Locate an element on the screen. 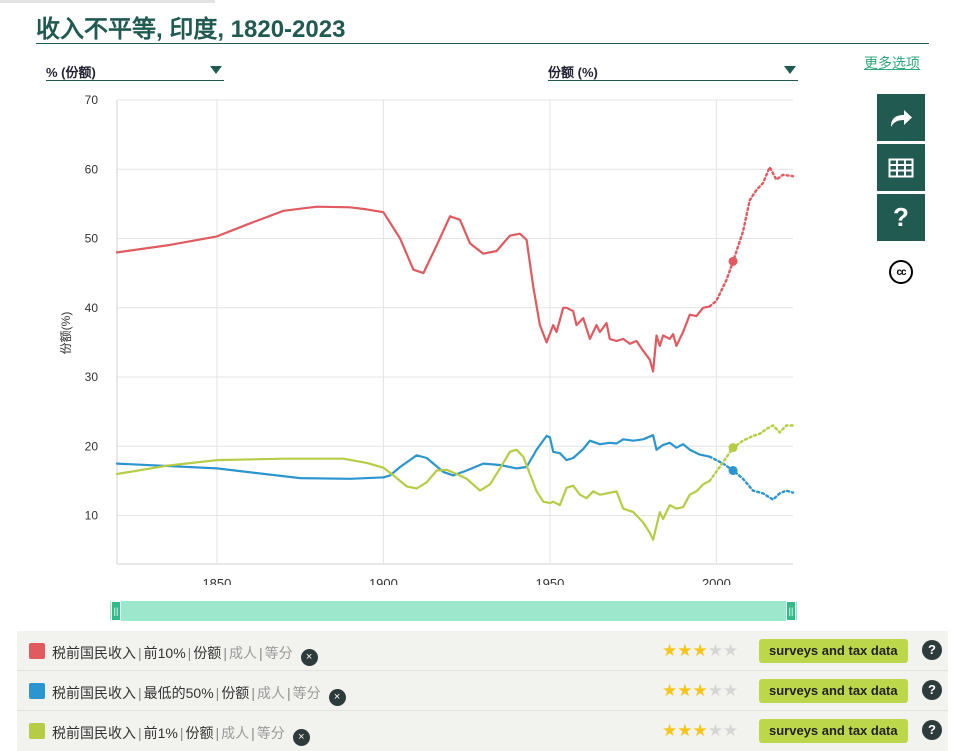  legend-row-text: 税前国民收入 | 最低的50% | 份额 | 成人 | 等分 × is located at coordinates (199, 694).